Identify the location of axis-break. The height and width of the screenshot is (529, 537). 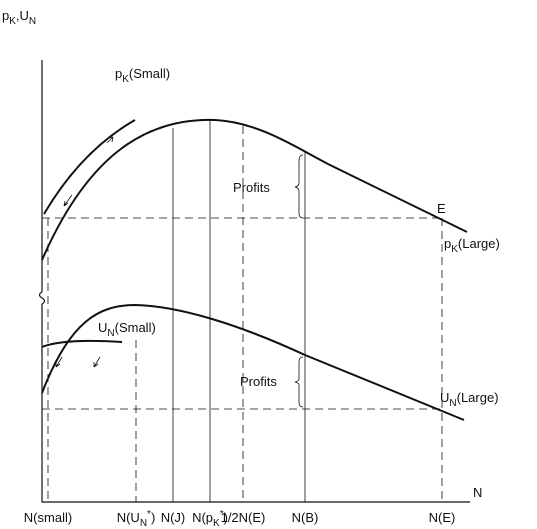
(42, 298).